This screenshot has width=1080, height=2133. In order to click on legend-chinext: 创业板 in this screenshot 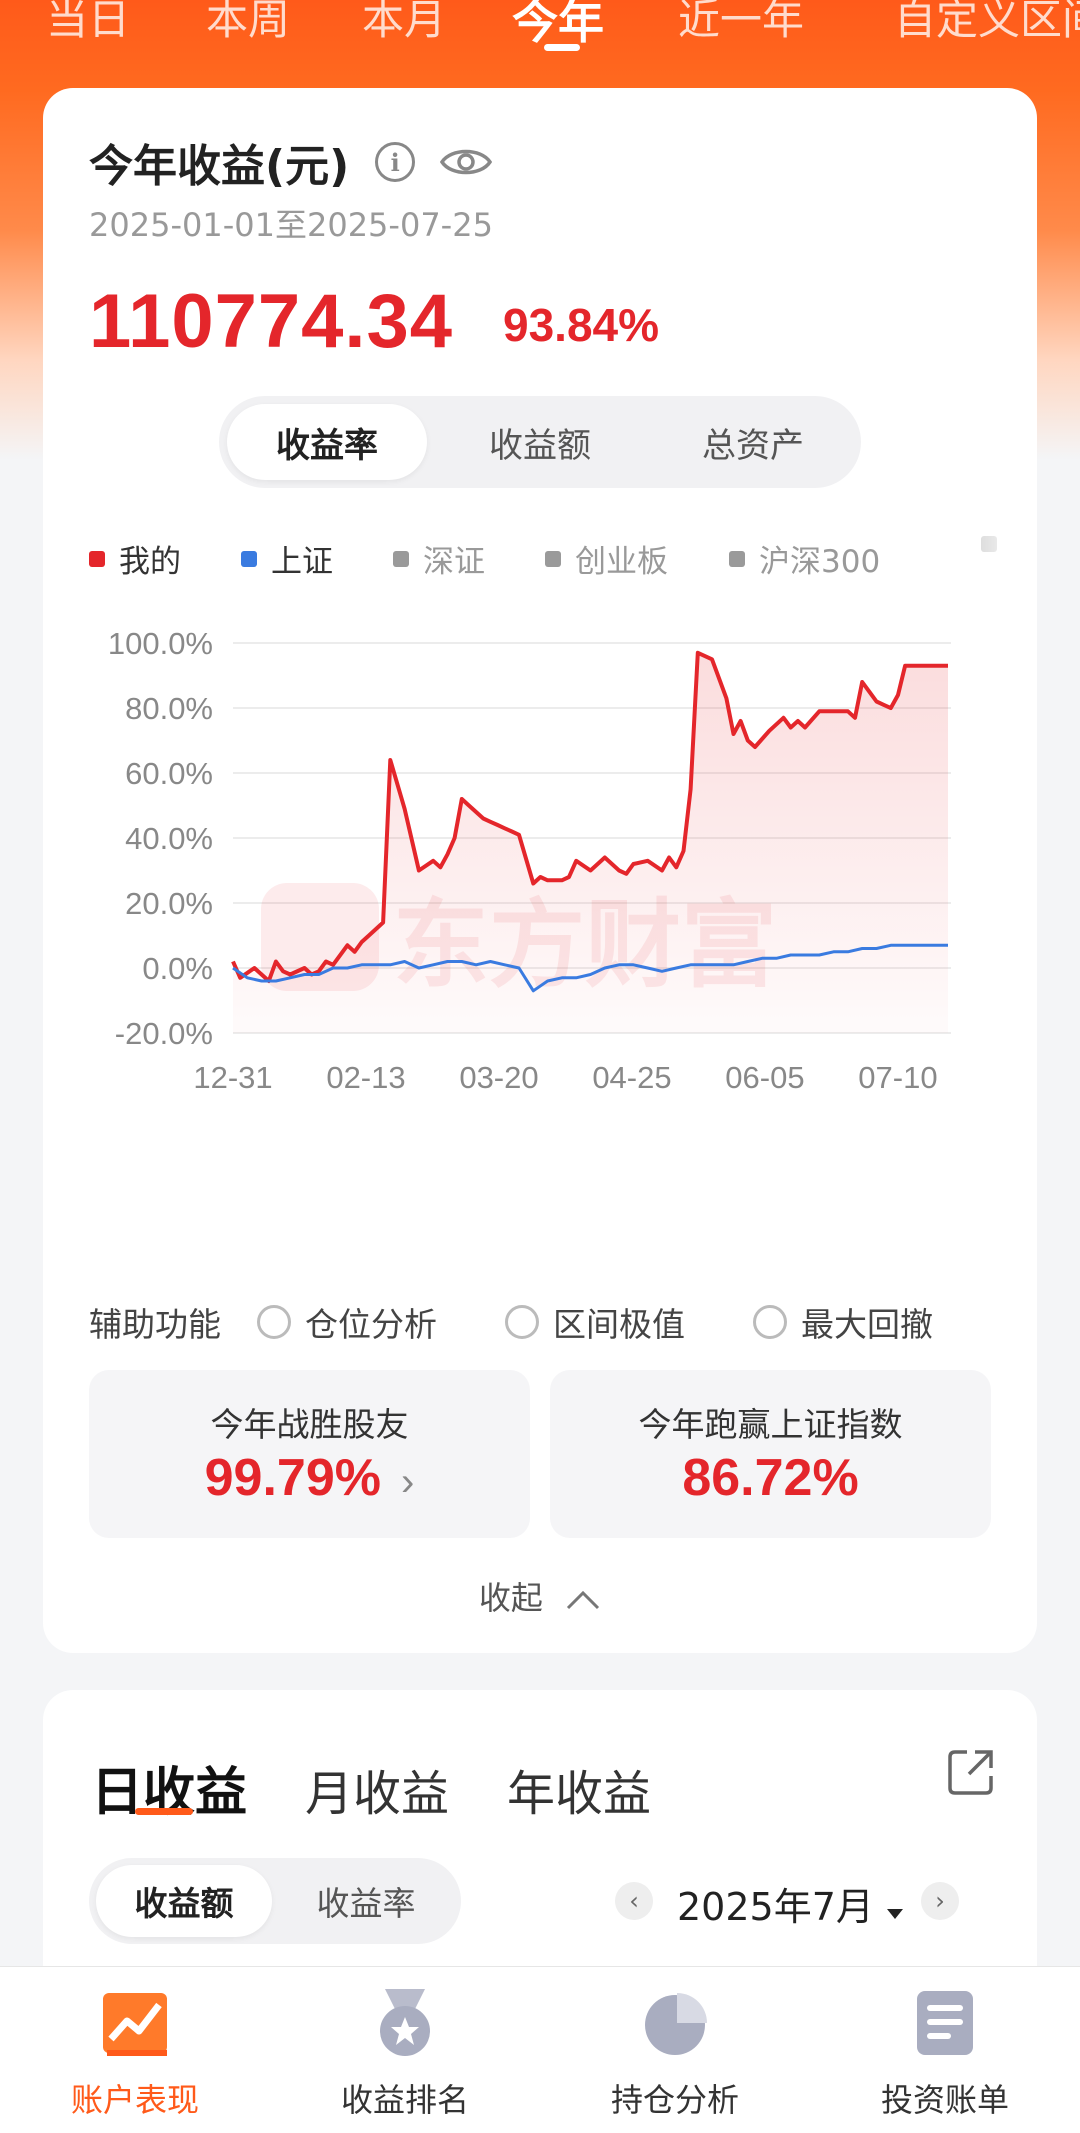, I will do `click(606, 558)`.